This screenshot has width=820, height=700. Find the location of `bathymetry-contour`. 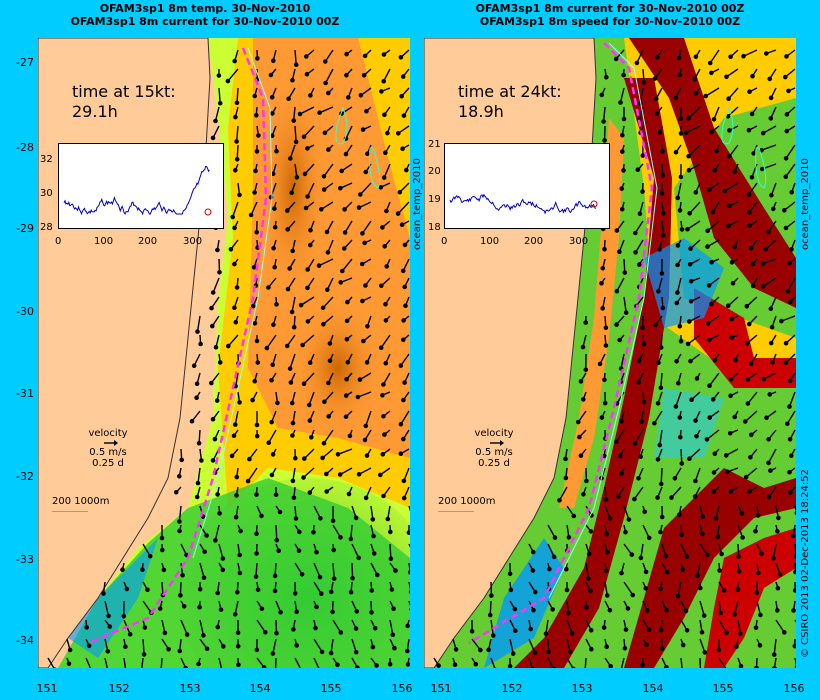

bathymetry-contour is located at coordinates (358, 147).